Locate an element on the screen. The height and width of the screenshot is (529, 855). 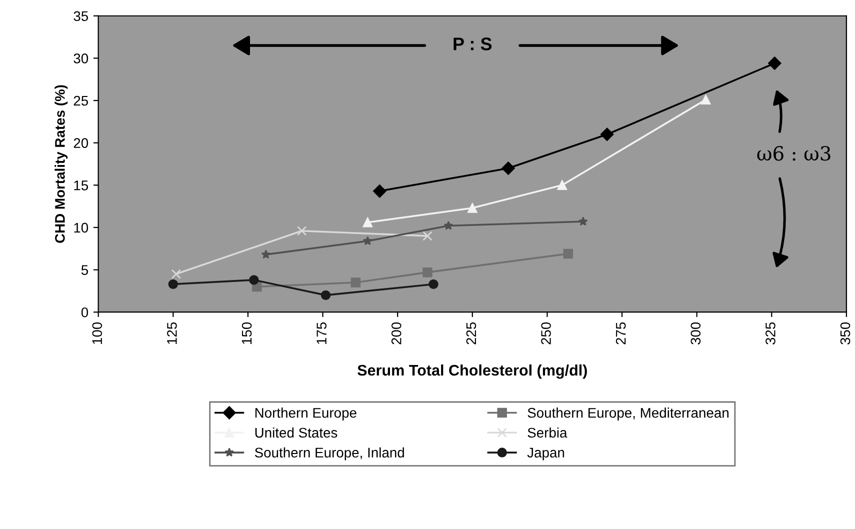
x-tick-label: 275 is located at coordinates (621, 333).